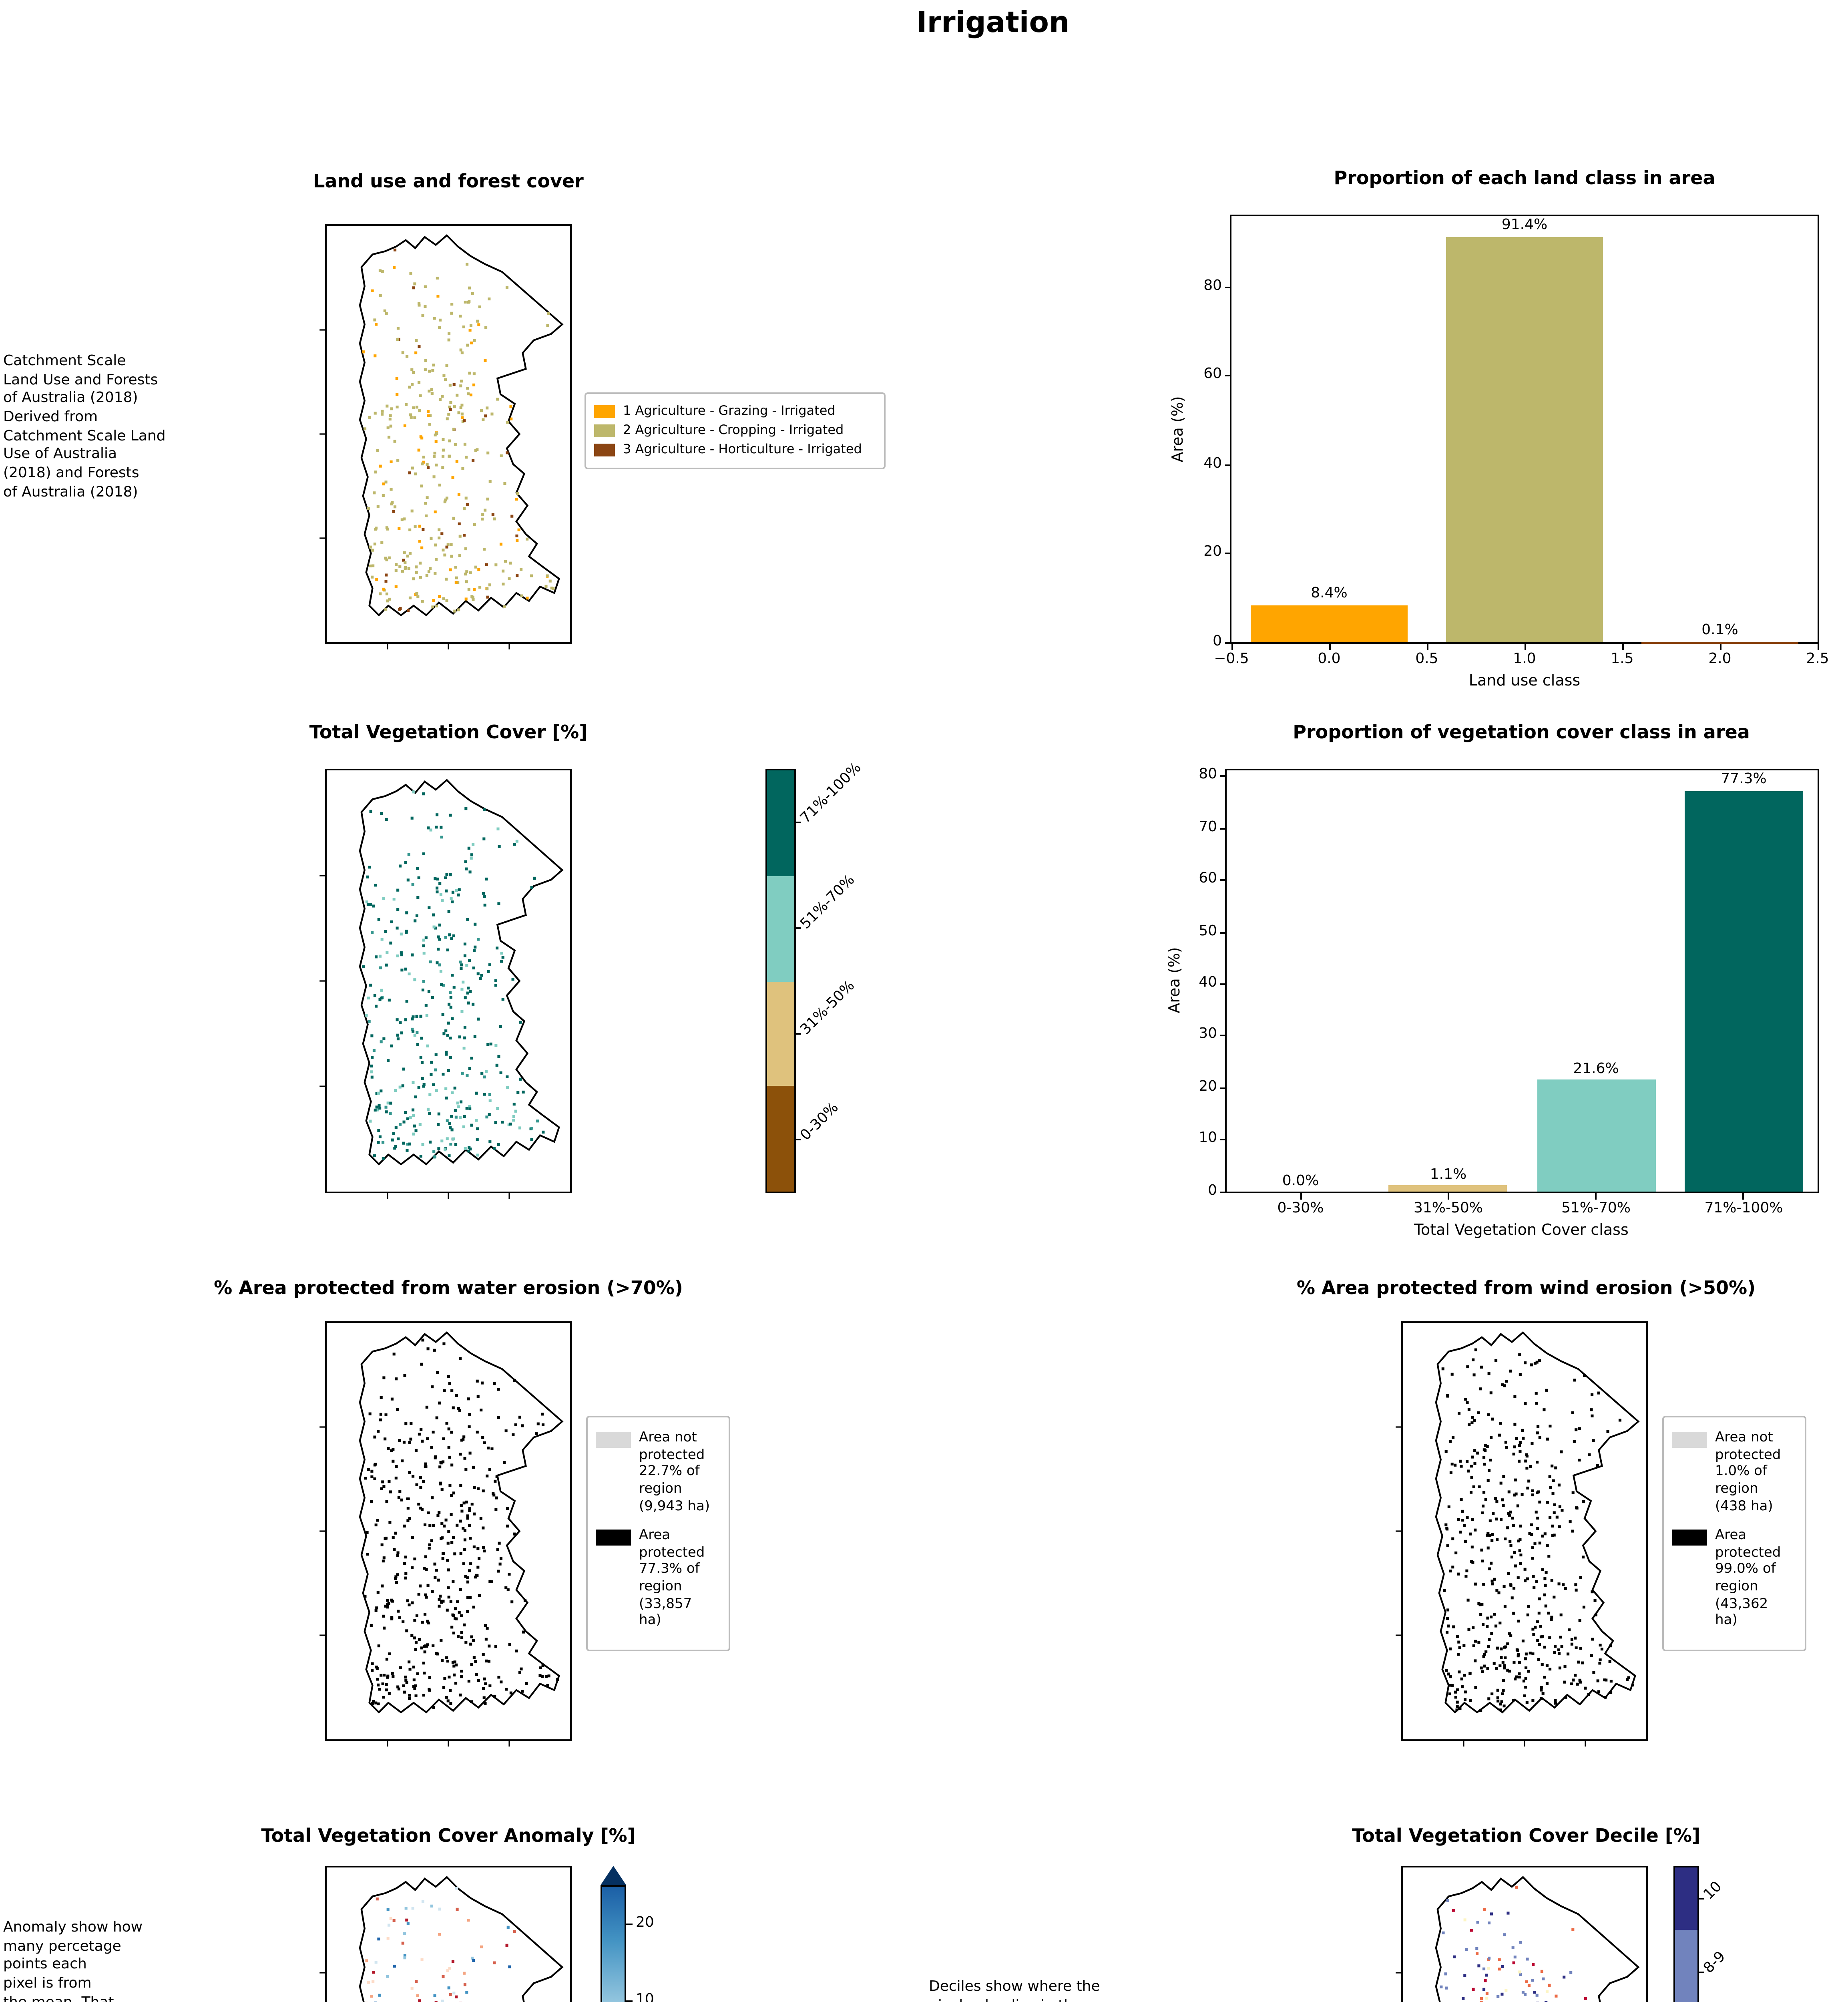 The width and height of the screenshot is (1848, 2002). I want to click on decile-map, so click(1522, 1934).